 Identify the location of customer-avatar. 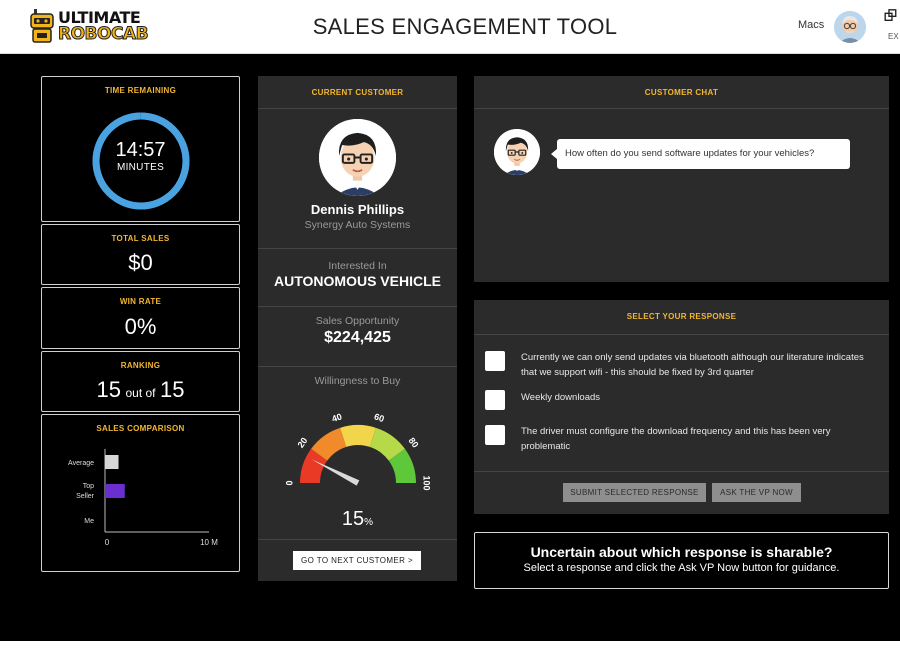
(357, 157).